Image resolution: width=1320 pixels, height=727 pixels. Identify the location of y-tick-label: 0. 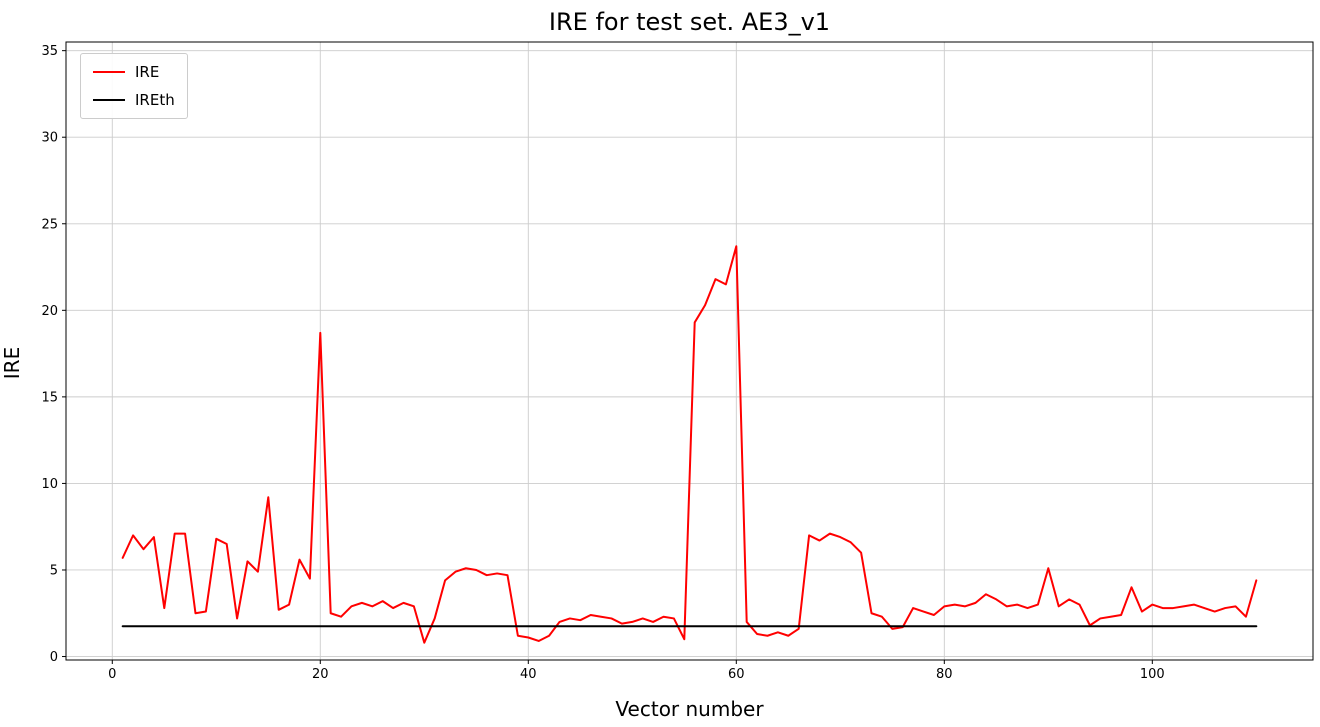
(54, 657).